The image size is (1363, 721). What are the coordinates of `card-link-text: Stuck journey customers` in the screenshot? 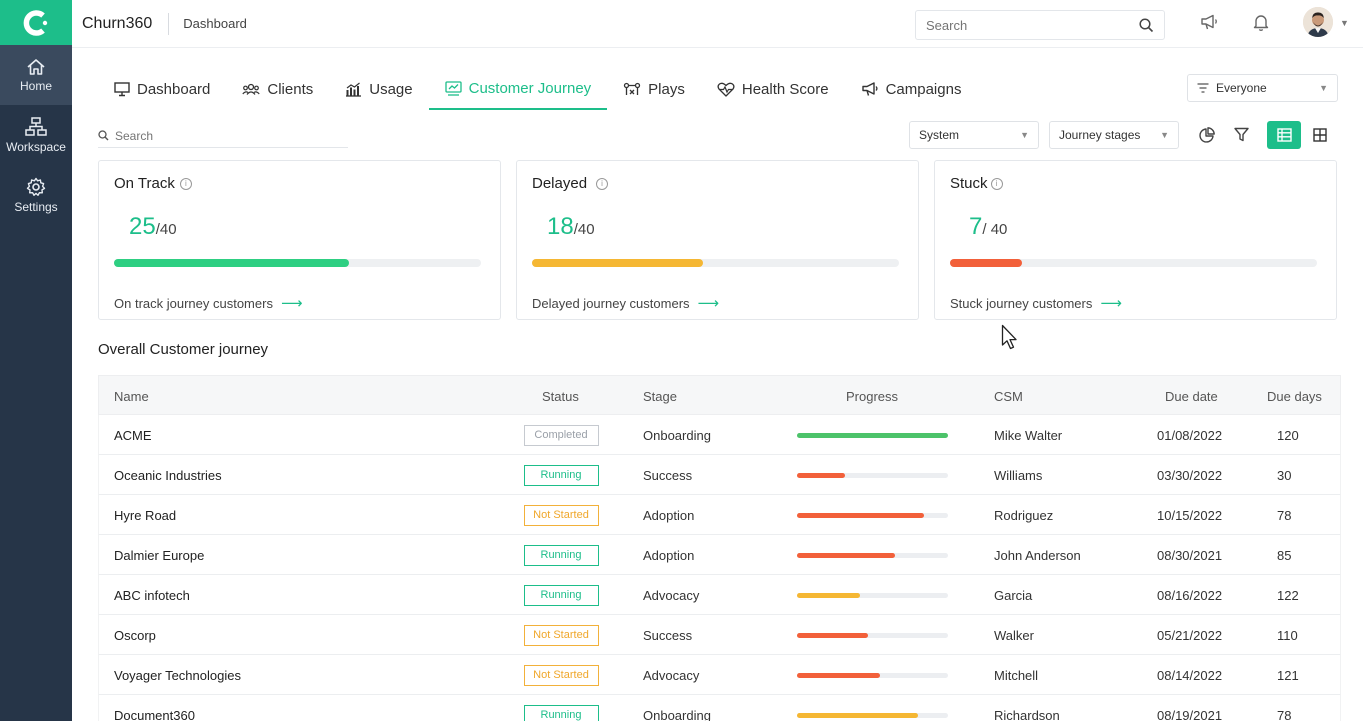 It's located at (1021, 303).